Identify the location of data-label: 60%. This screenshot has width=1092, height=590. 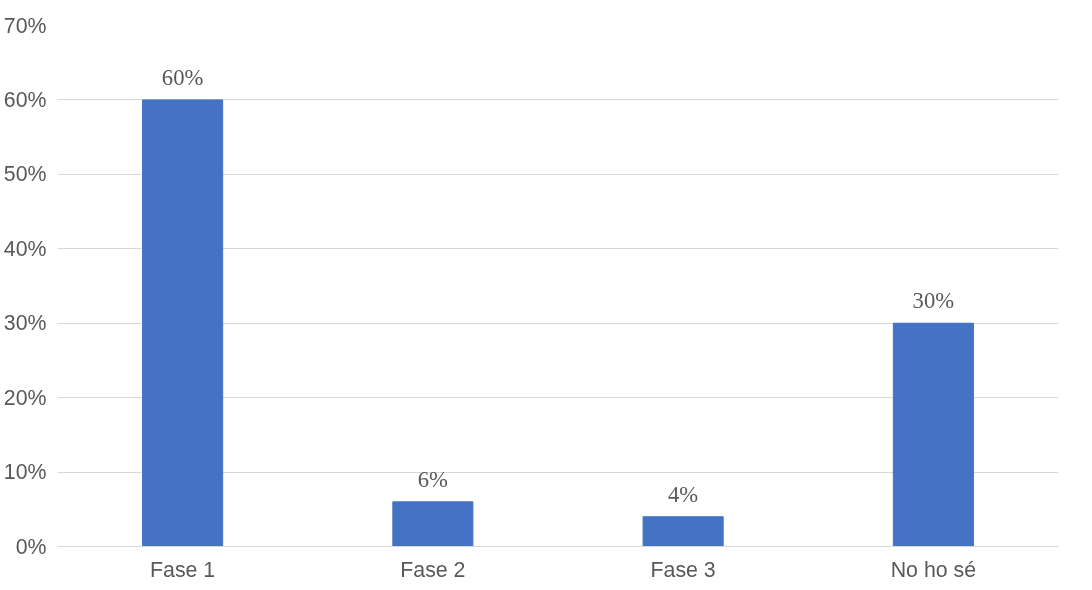
(182, 77).